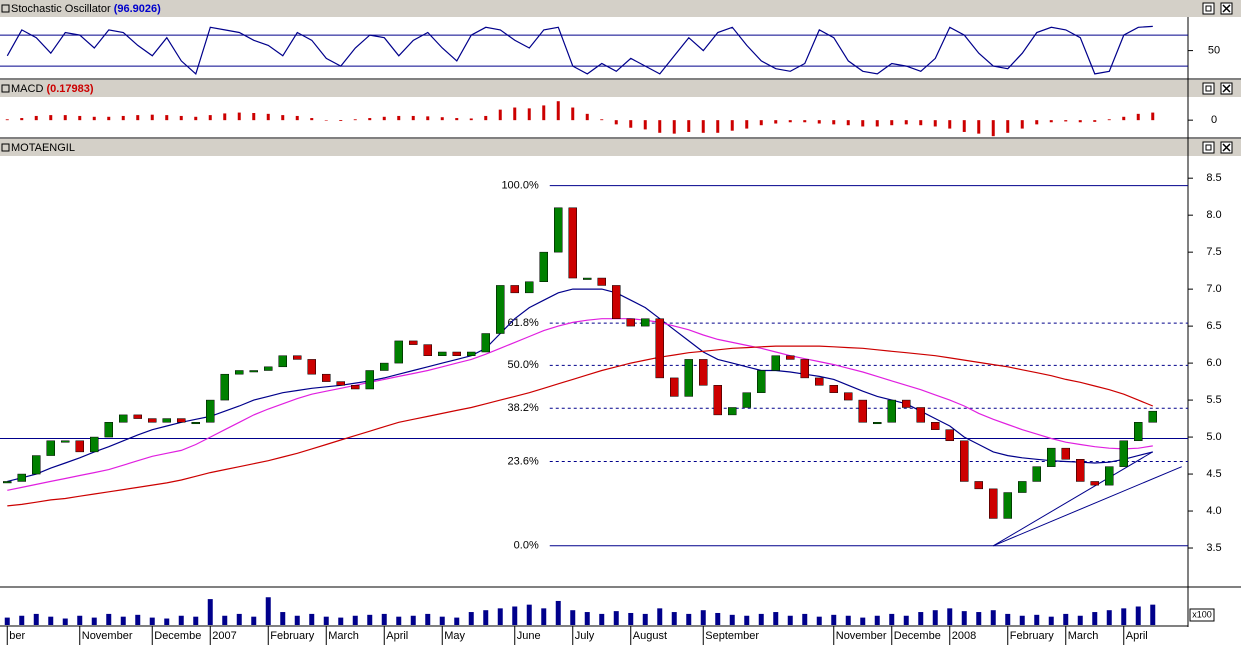 Image resolution: width=1241 pixels, height=649 pixels. What do you see at coordinates (1217, 78) in the screenshot?
I see `window-buttons` at bounding box center [1217, 78].